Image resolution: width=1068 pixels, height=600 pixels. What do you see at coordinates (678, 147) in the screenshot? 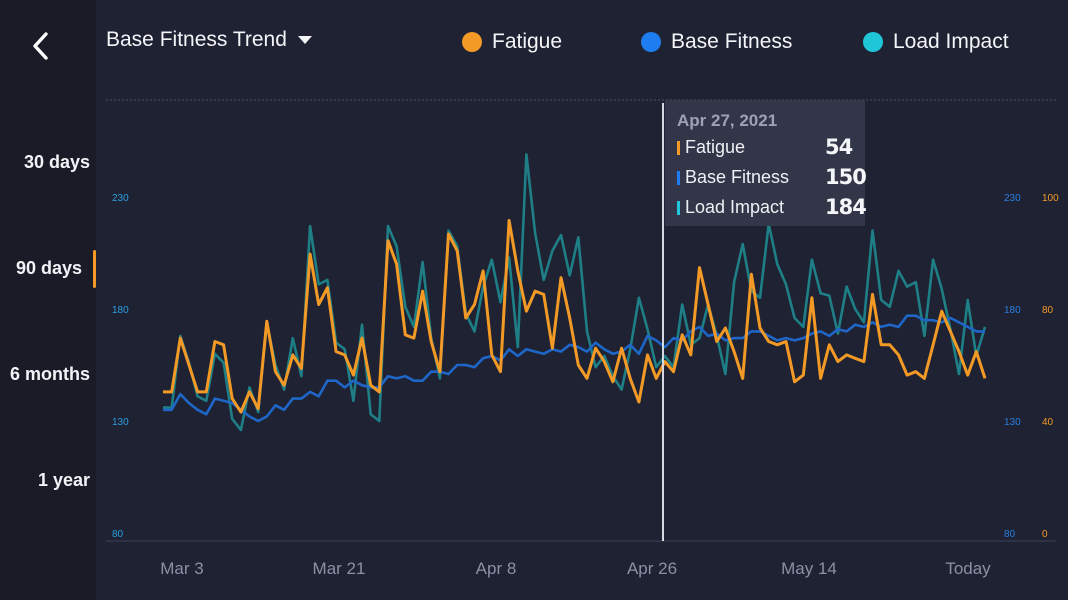
I see `tooltip-fatigue-marker` at bounding box center [678, 147].